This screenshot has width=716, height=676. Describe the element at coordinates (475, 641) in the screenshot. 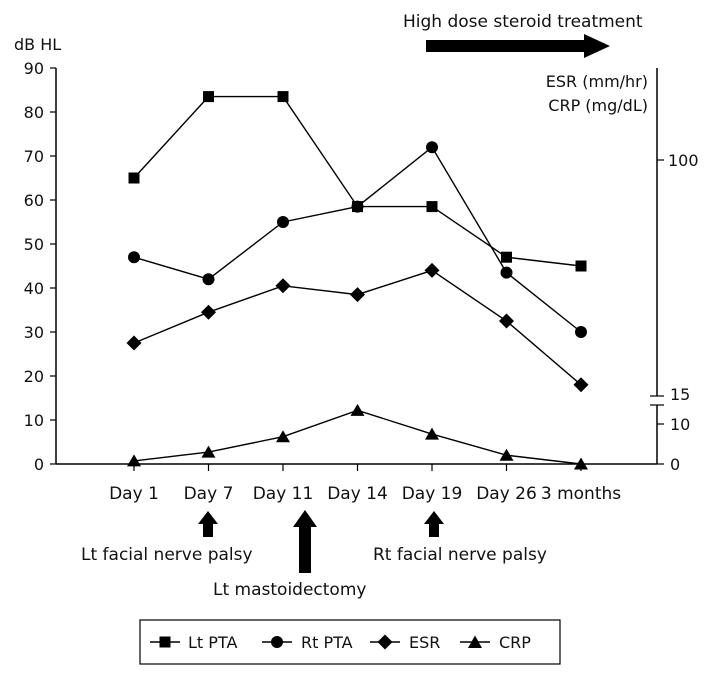

I see `legend-triangle-marker` at that location.